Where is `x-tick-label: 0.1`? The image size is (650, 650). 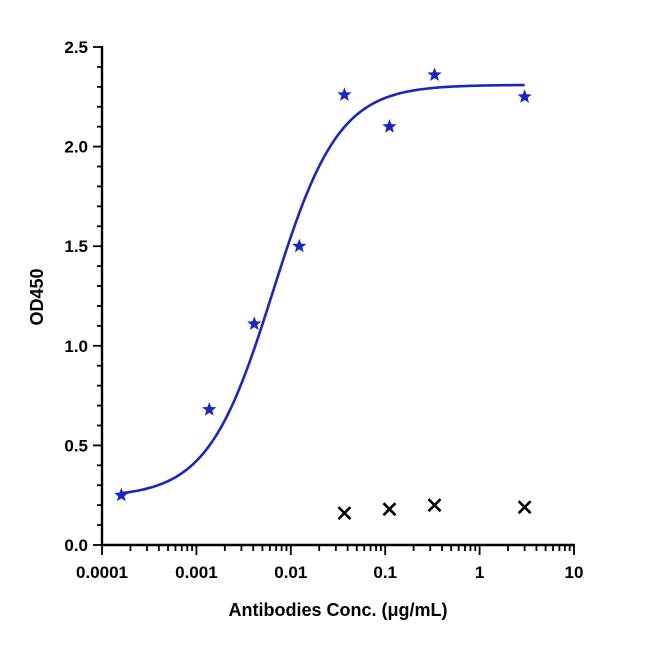
x-tick-label: 0.1 is located at coordinates (385, 572).